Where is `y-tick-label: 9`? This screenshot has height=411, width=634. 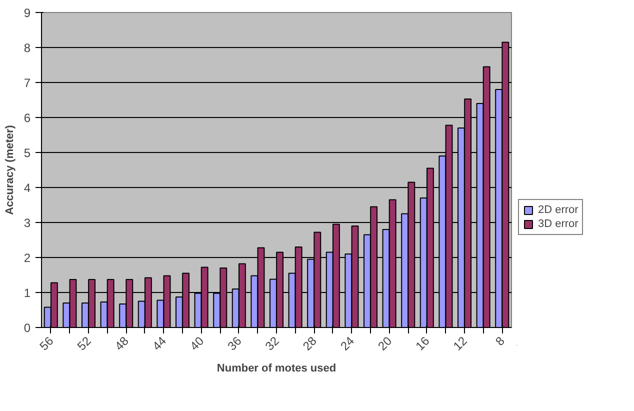 y-tick-label: 9 is located at coordinates (27, 13).